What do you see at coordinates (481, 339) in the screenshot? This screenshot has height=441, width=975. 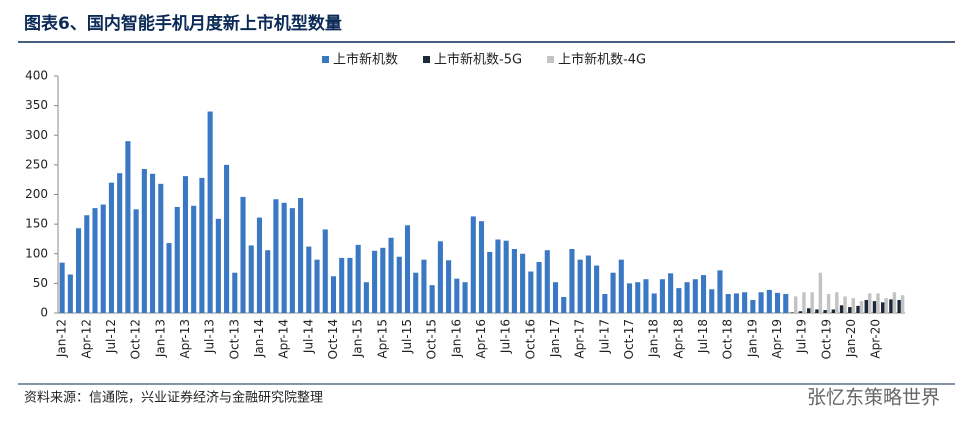 I see `x-tick-label: Apr-16` at bounding box center [481, 339].